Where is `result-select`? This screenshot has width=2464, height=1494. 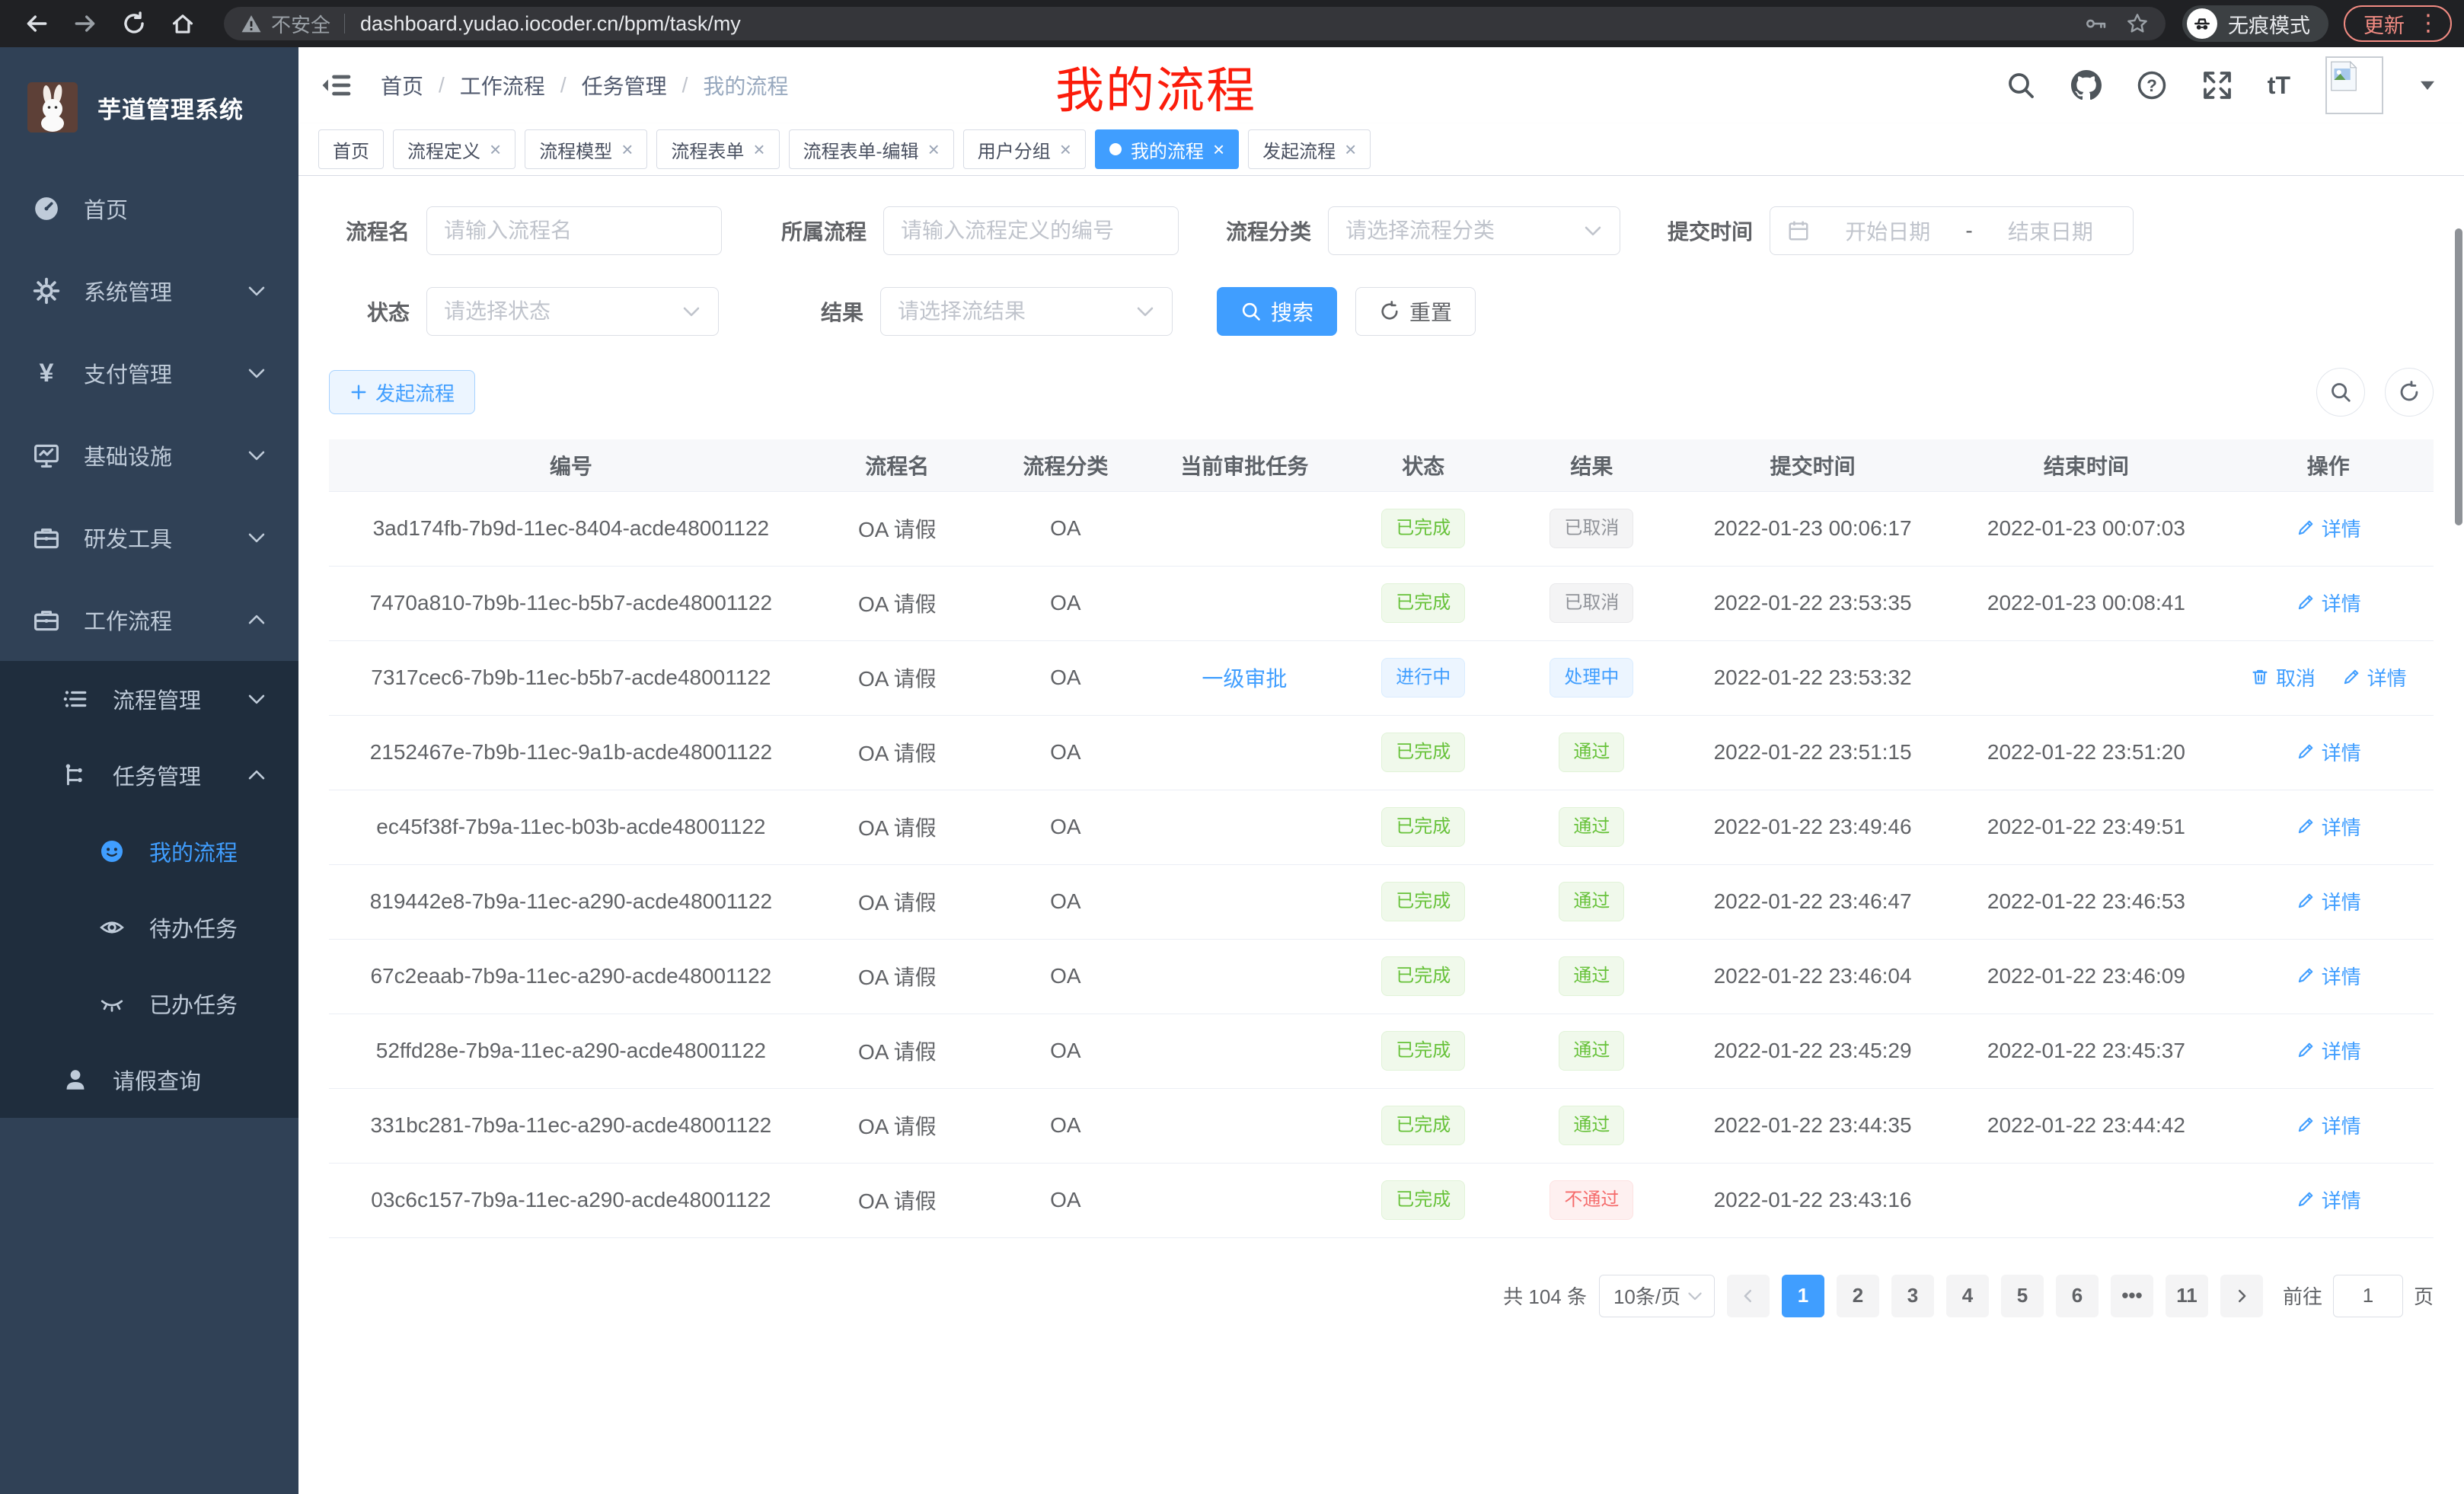
result-select is located at coordinates (1026, 311).